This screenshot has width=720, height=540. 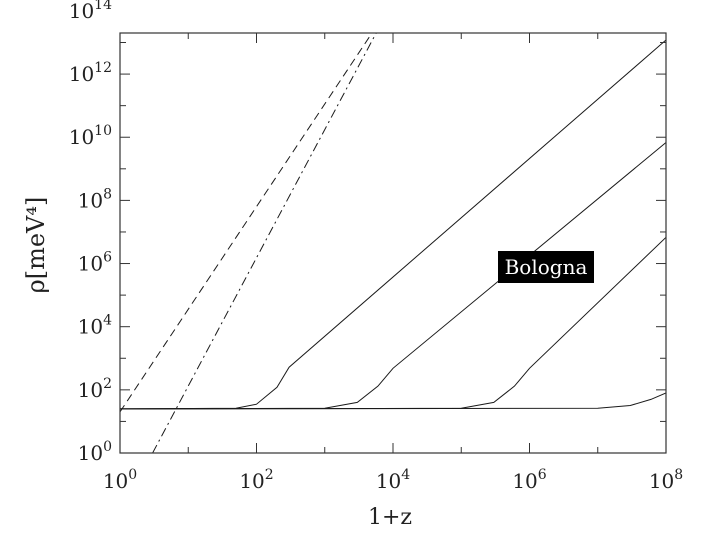 I want to click on y-tick-label-exponent: 10, so click(x=103, y=131).